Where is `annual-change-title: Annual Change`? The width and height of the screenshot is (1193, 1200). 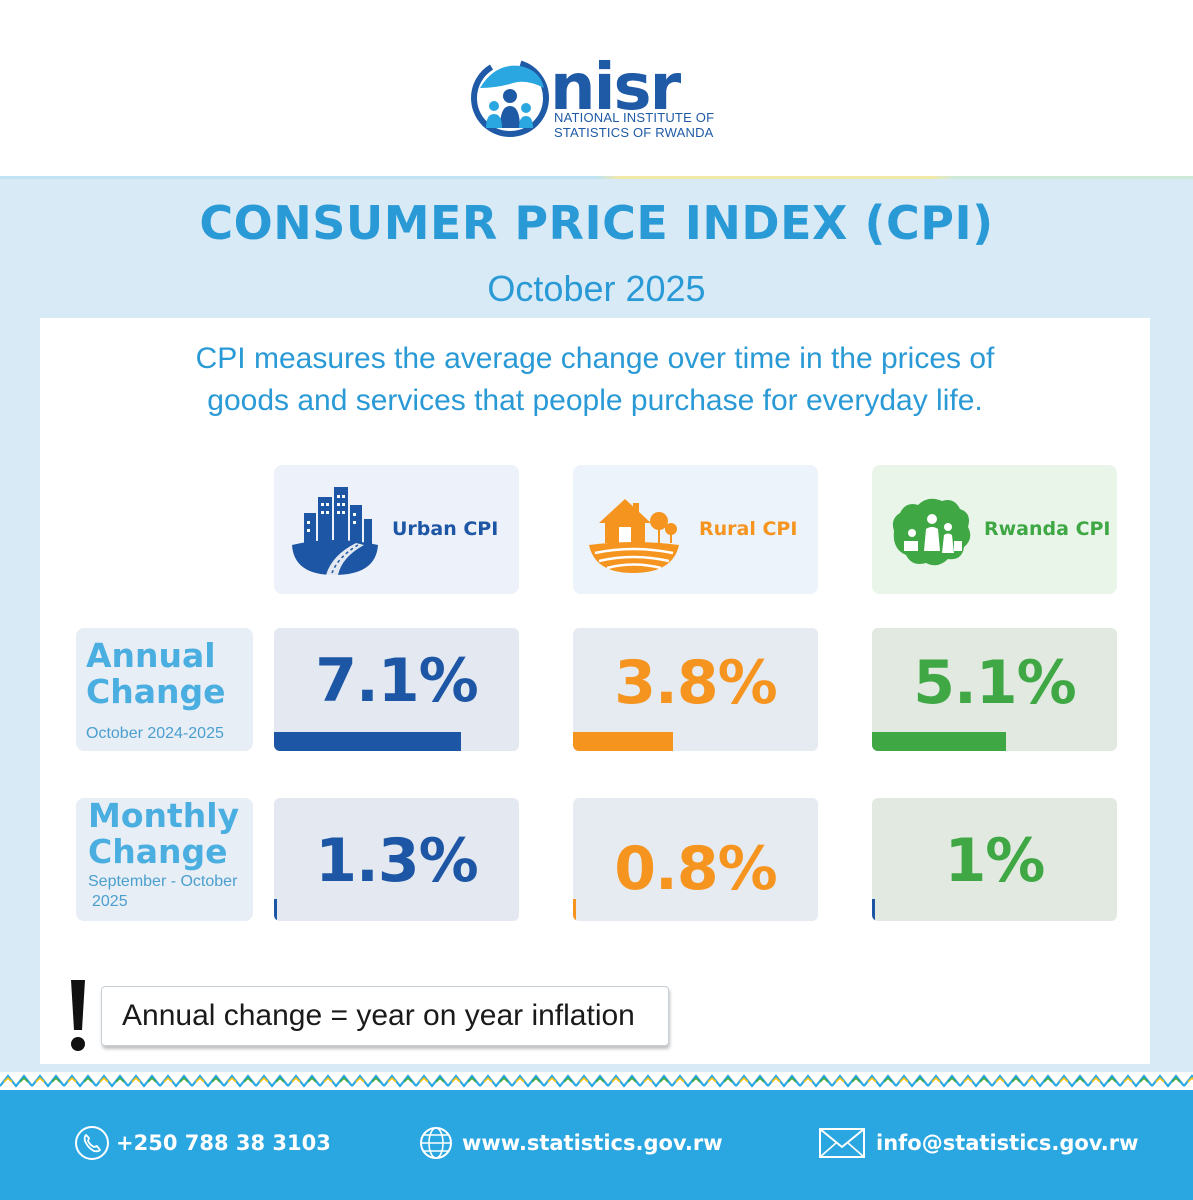 annual-change-title: Annual Change is located at coordinates (155, 674).